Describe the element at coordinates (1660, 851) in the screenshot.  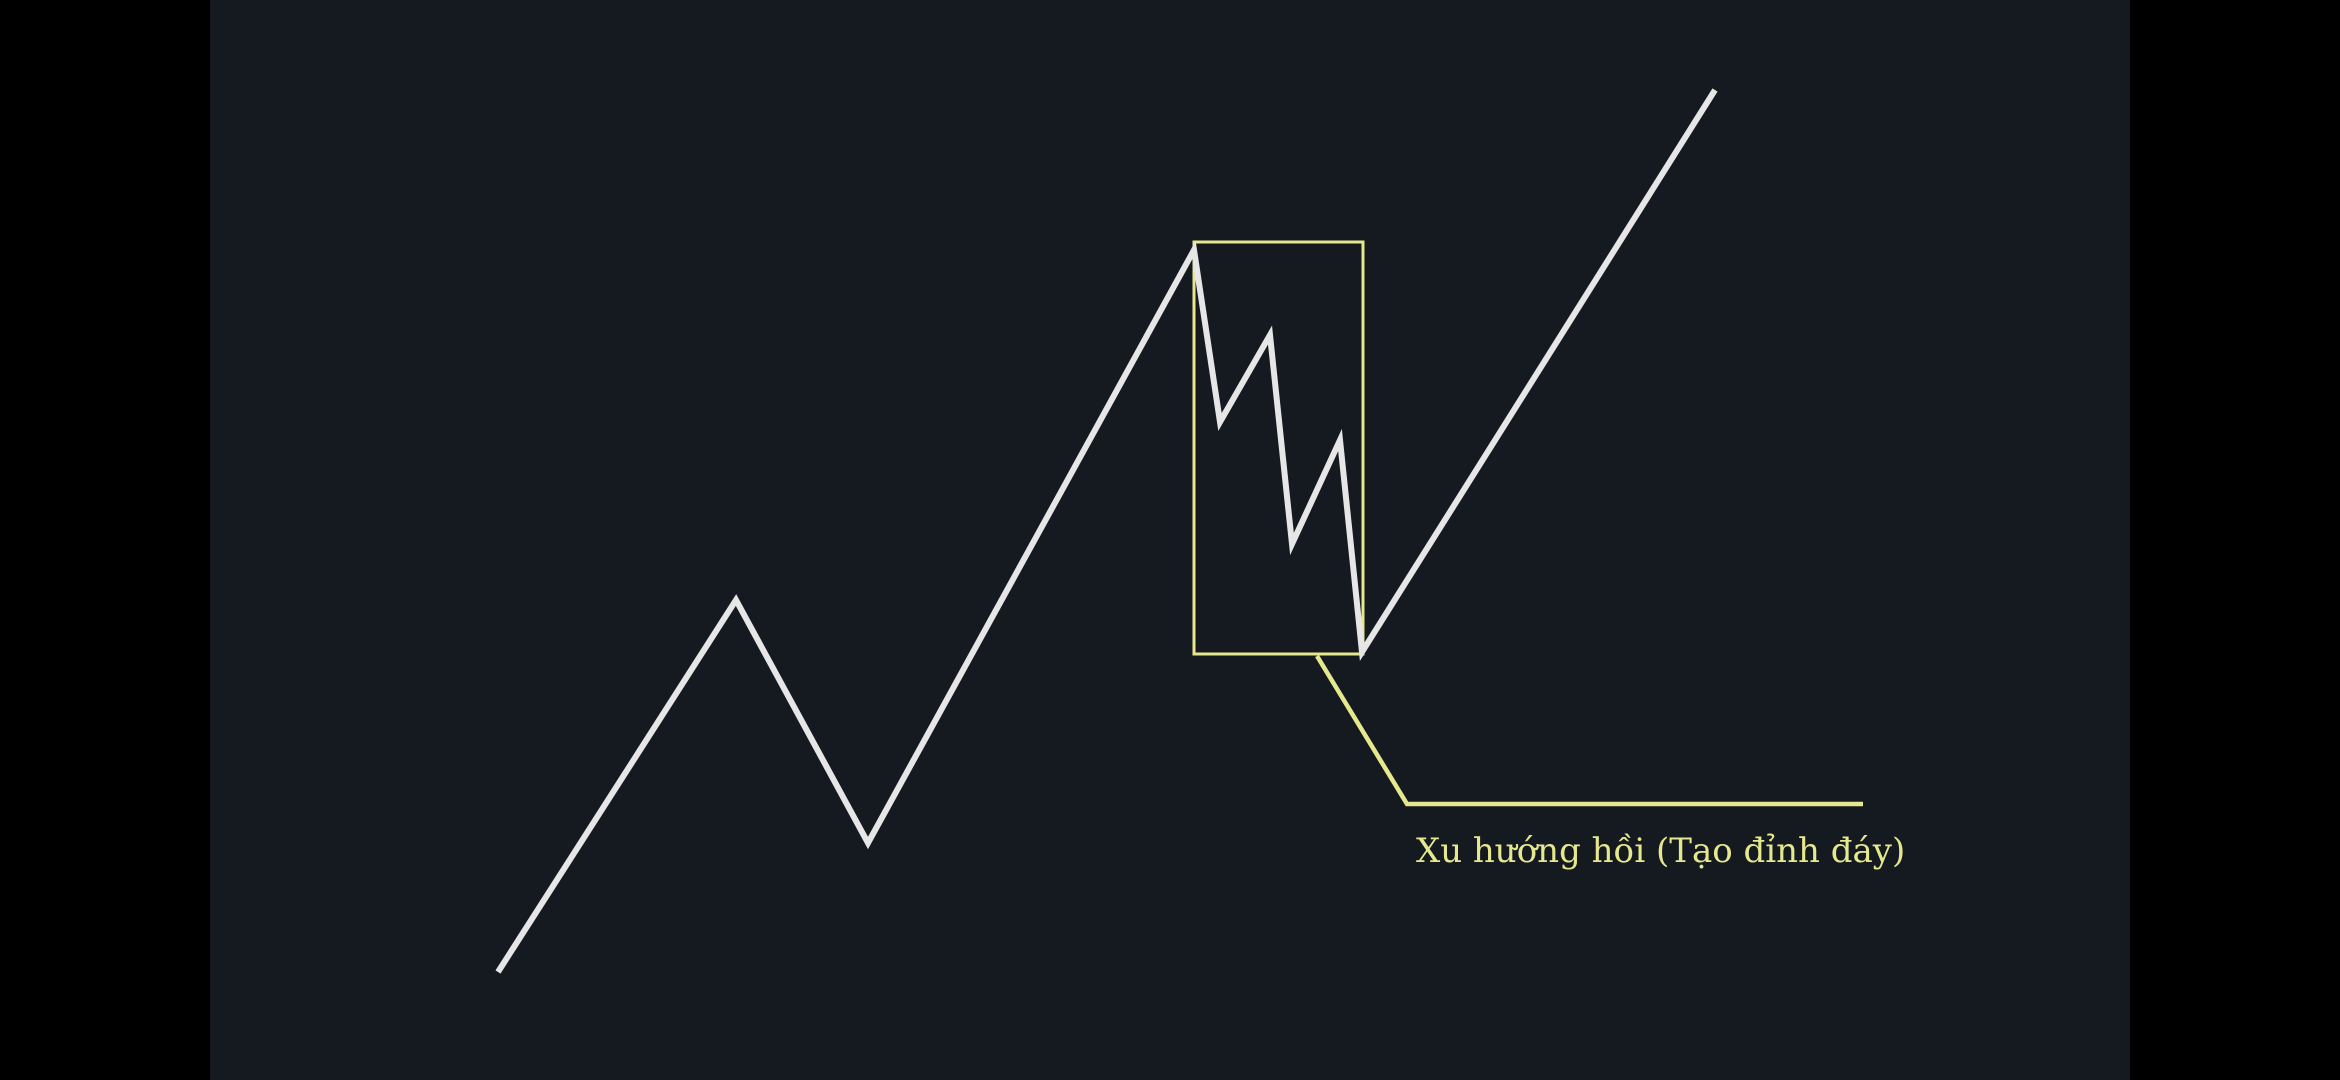
I see `callout-label: Xu hướng hồi (Tạo đỉnh đáy)` at that location.